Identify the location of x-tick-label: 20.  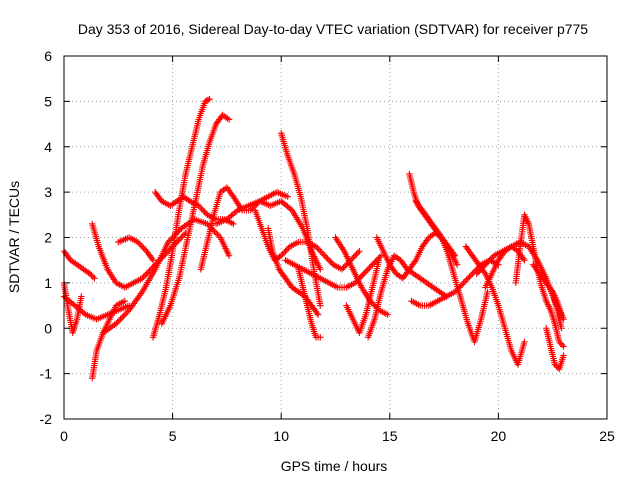
(499, 436).